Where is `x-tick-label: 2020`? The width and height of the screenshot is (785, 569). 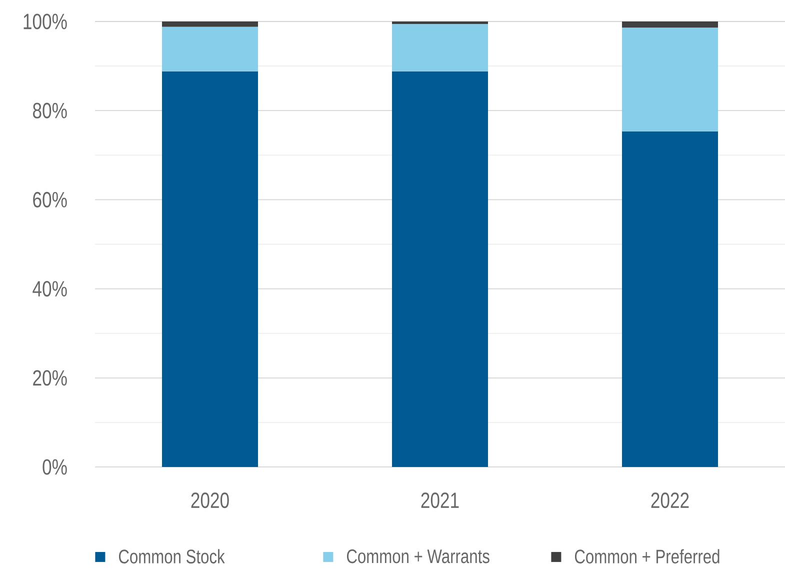 x-tick-label: 2020 is located at coordinates (210, 500).